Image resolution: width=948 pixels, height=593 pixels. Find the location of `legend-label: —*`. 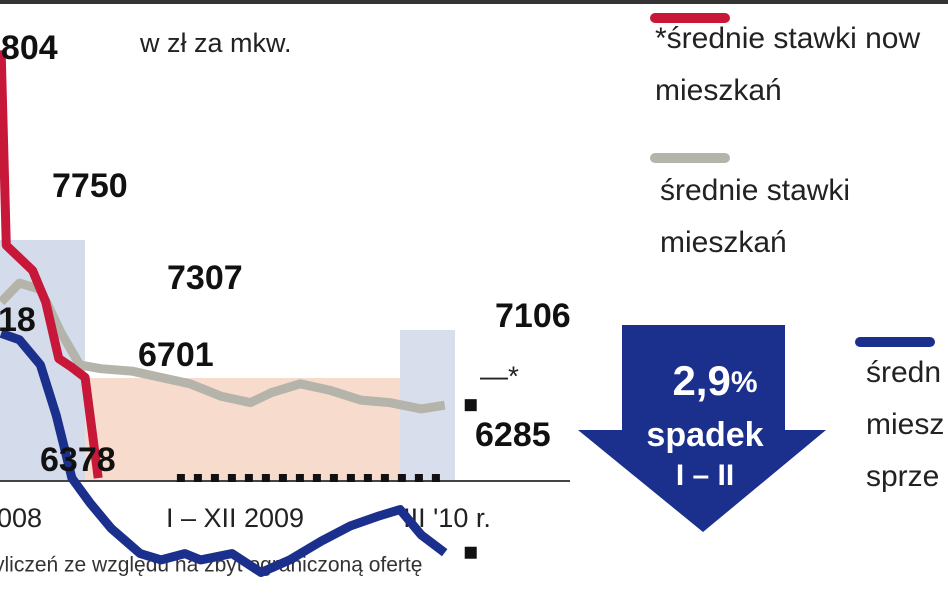

legend-label: —* is located at coordinates (499, 375).